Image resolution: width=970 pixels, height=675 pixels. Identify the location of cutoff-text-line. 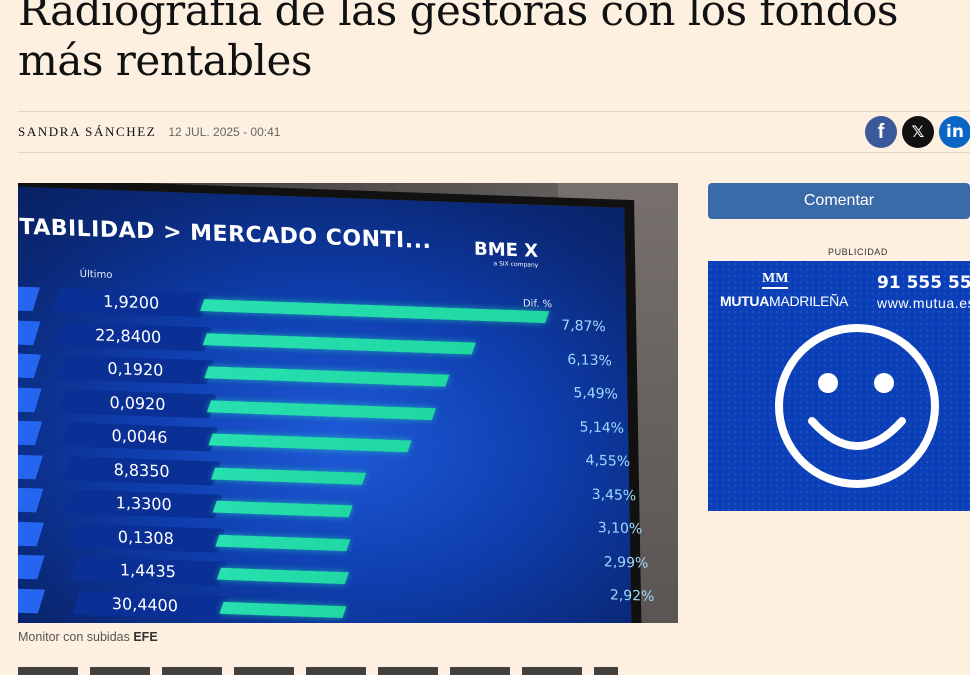
(318, 671).